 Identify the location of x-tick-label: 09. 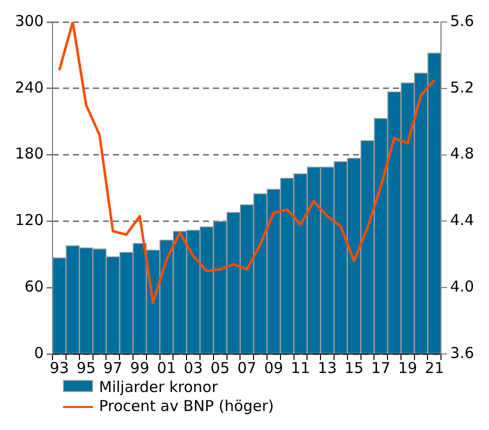
(274, 367).